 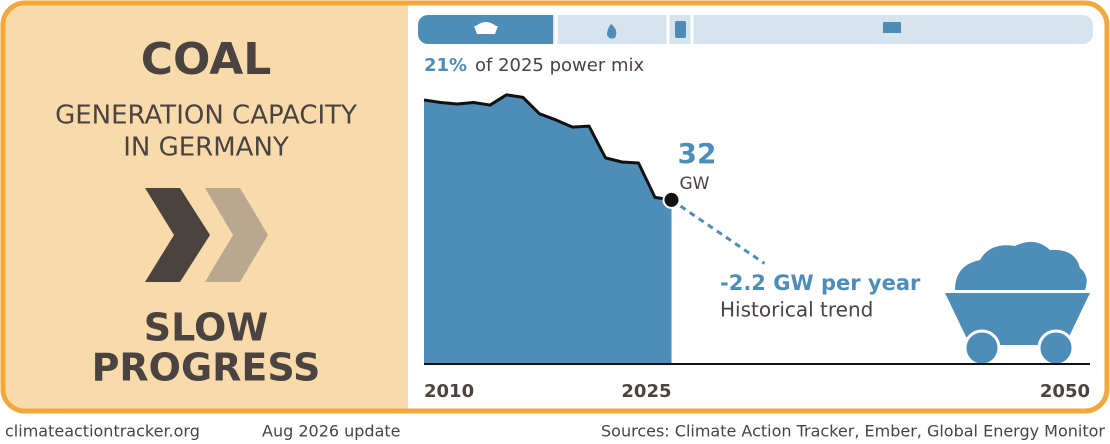 What do you see at coordinates (486, 28) in the screenshot?
I see `coal-icon` at bounding box center [486, 28].